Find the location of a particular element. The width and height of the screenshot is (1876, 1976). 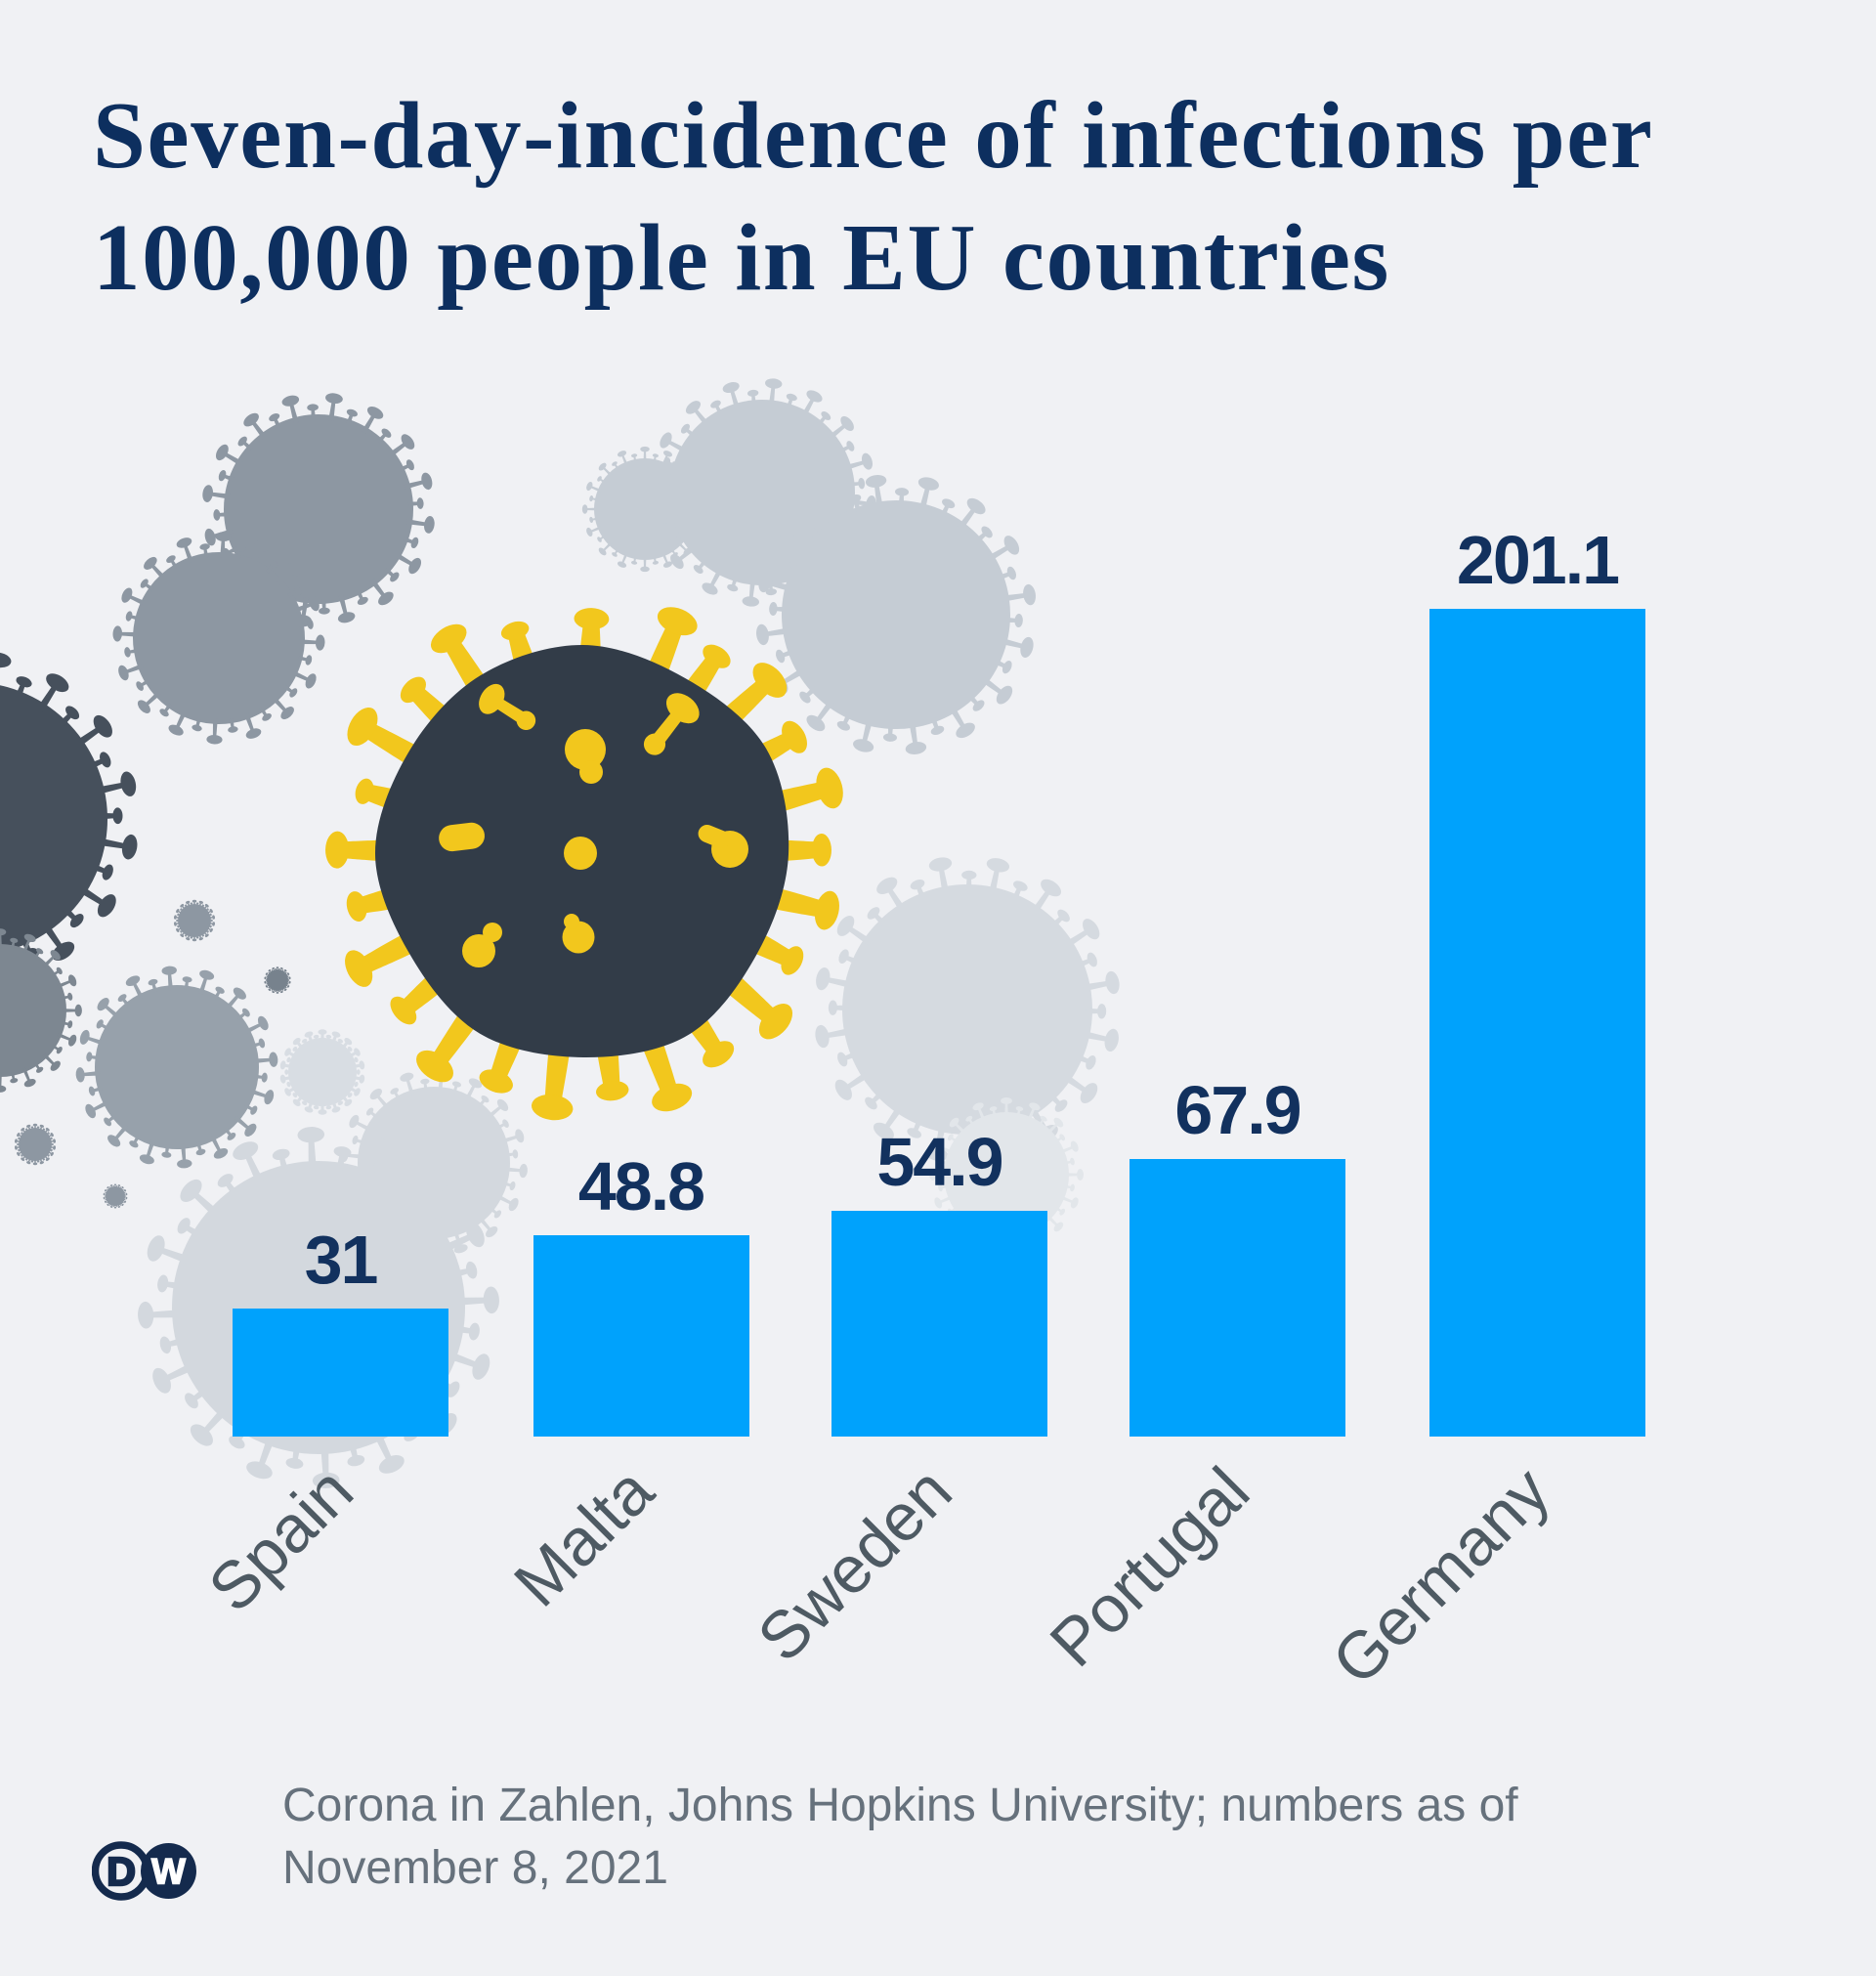

svg-text: W is located at coordinates (168, 1872).